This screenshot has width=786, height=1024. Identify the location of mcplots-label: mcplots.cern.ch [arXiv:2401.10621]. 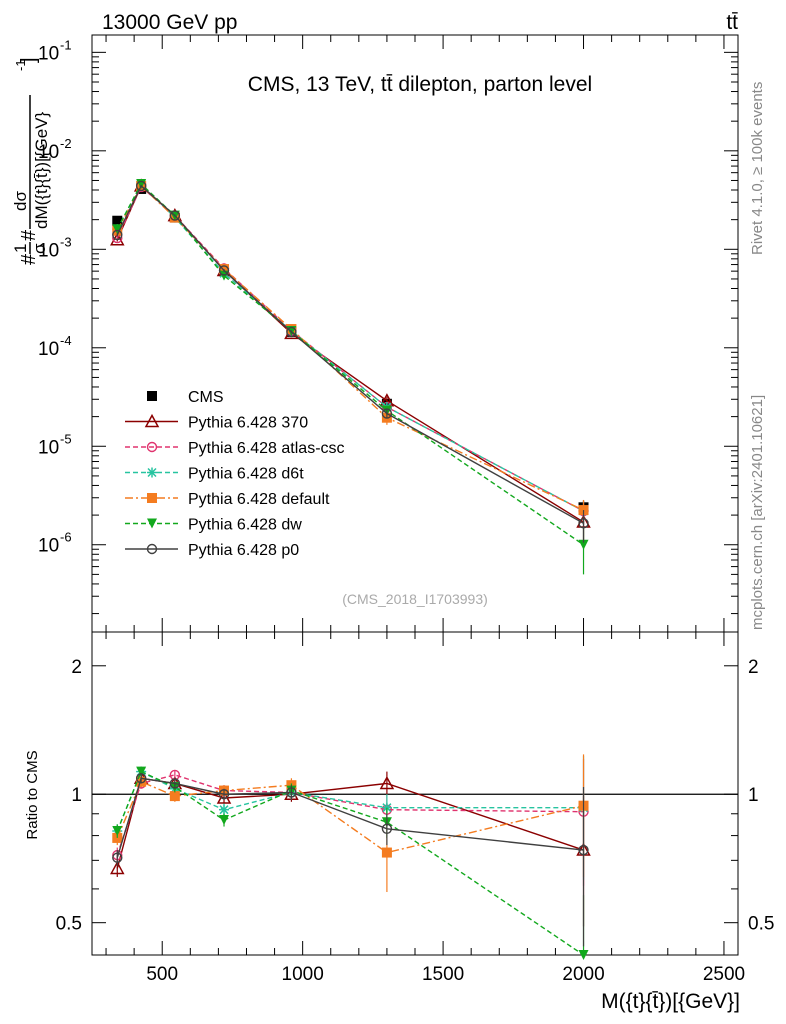
(757, 512).